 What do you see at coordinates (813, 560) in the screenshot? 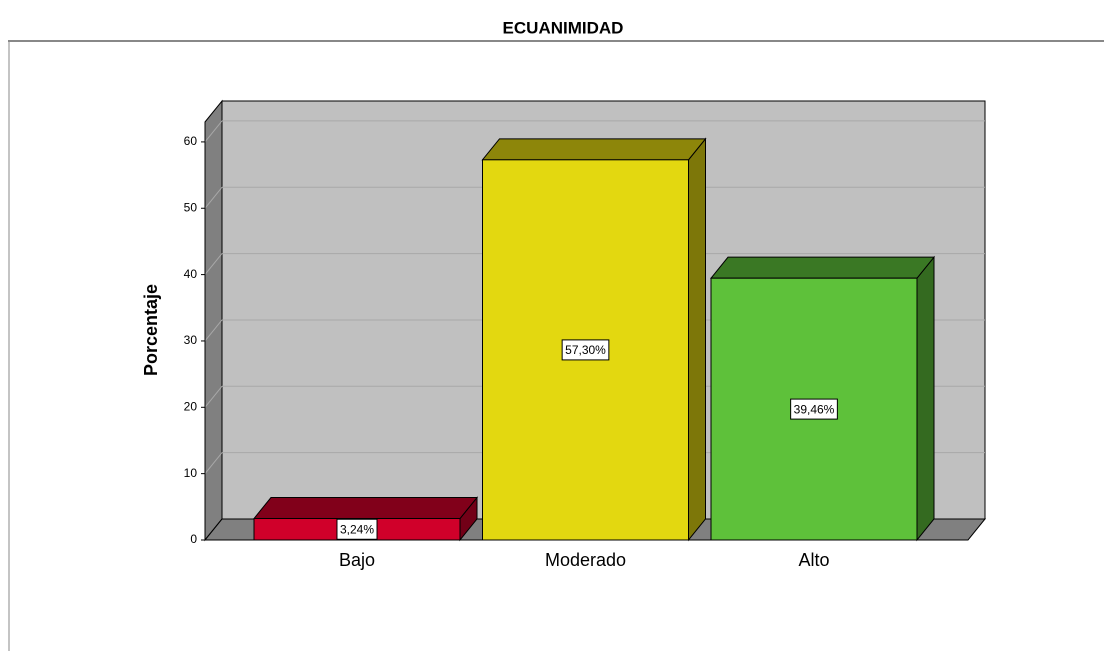
I see `x-tick-label: Alto` at bounding box center [813, 560].